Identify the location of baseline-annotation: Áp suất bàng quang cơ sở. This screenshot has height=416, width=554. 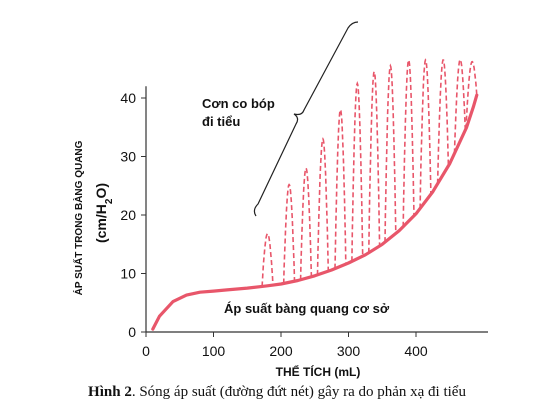
(307, 308).